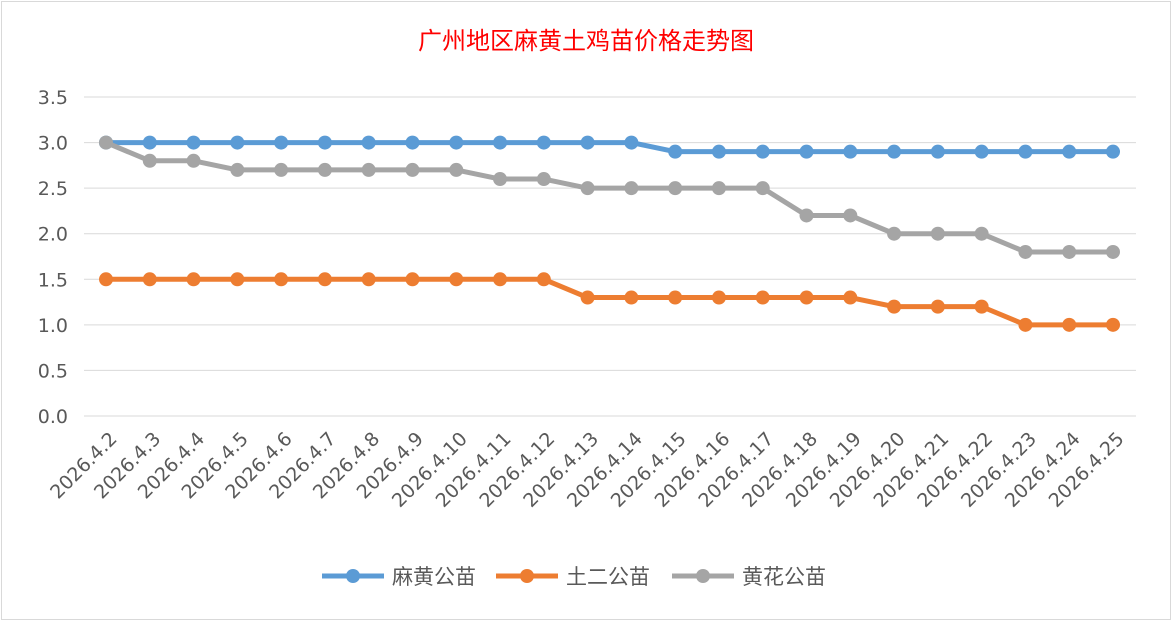 The height and width of the screenshot is (621, 1172). Describe the element at coordinates (53, 417) in the screenshot. I see `y-tick-label: 0.0` at that location.